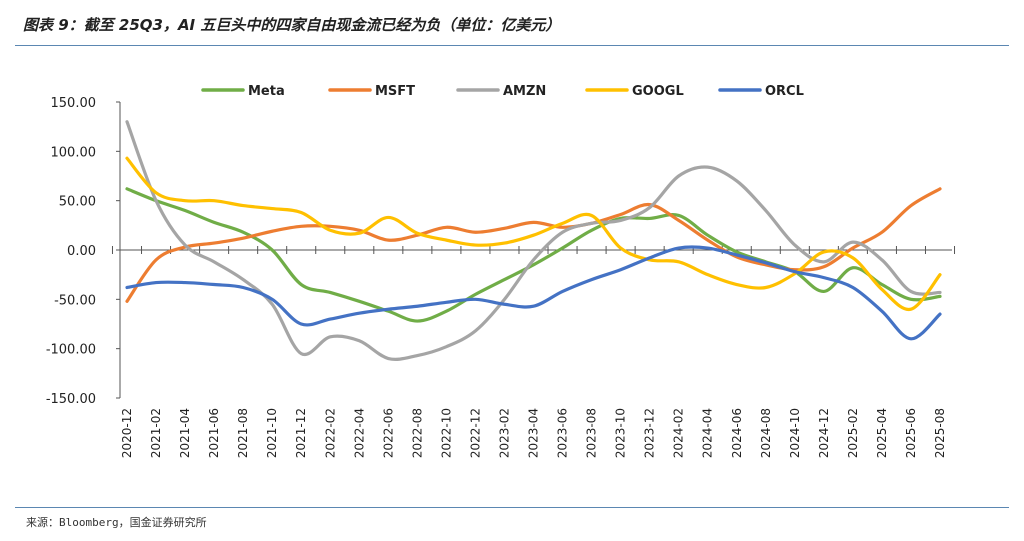  Describe the element at coordinates (74, 103) in the screenshot. I see `y-tick-label: 150.00` at that location.